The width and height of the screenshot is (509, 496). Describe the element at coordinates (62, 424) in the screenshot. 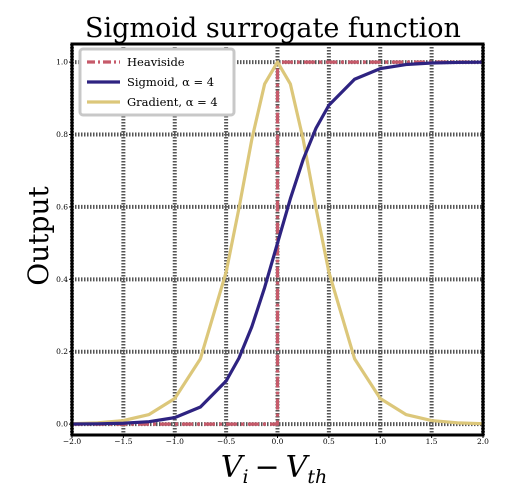

I see `y-tick-label: 0.0` at that location.